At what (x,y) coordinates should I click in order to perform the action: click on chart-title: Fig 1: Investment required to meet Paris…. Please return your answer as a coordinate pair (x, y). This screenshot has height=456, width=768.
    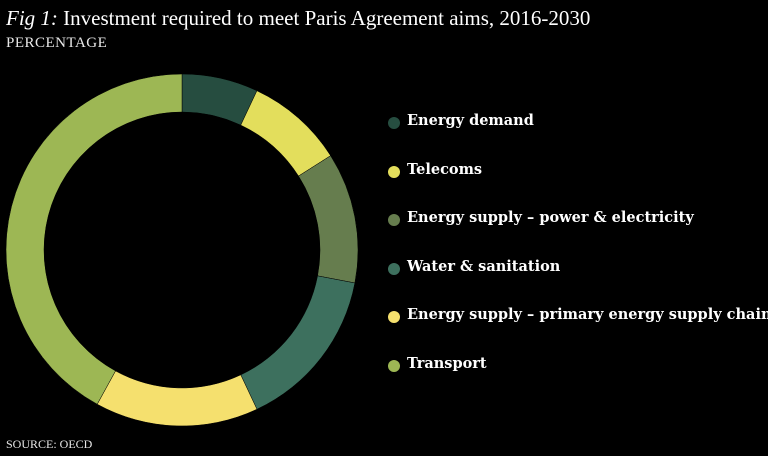
    Looking at the image, I should click on (298, 18).